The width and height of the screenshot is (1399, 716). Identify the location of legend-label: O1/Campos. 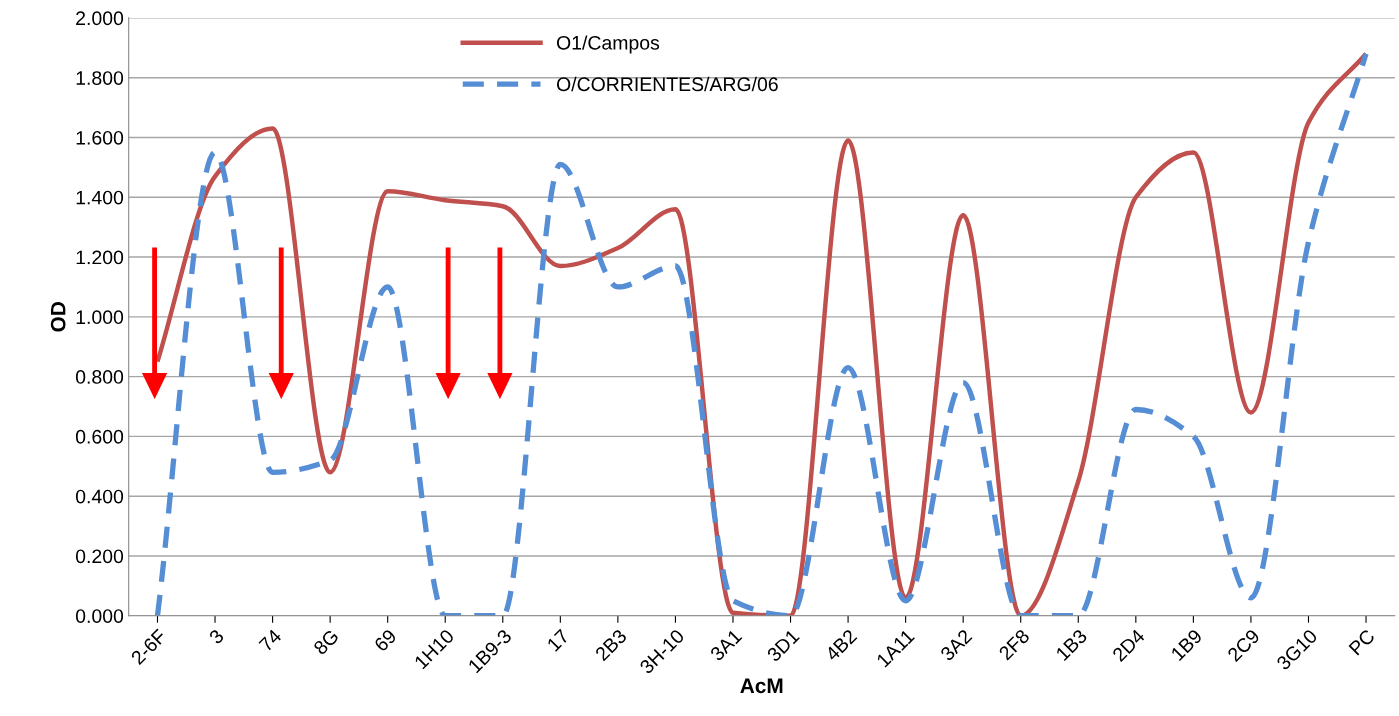
(608, 44).